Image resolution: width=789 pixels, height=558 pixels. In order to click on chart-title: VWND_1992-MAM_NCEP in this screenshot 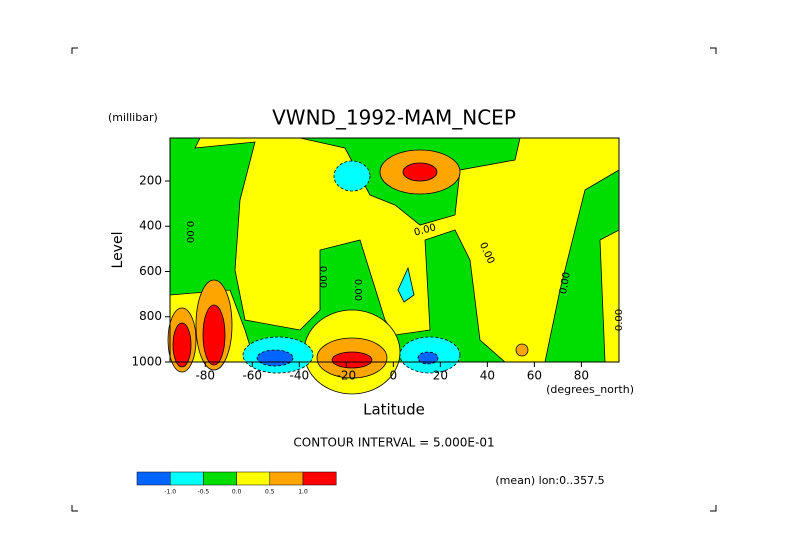, I will do `click(394, 118)`.